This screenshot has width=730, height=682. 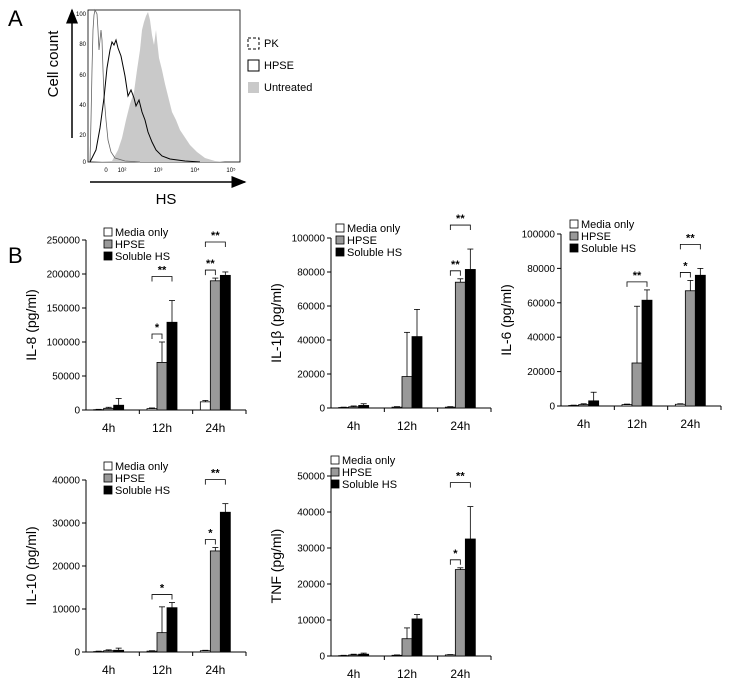 I want to click on panel-a-letter: A, so click(x=15, y=18).